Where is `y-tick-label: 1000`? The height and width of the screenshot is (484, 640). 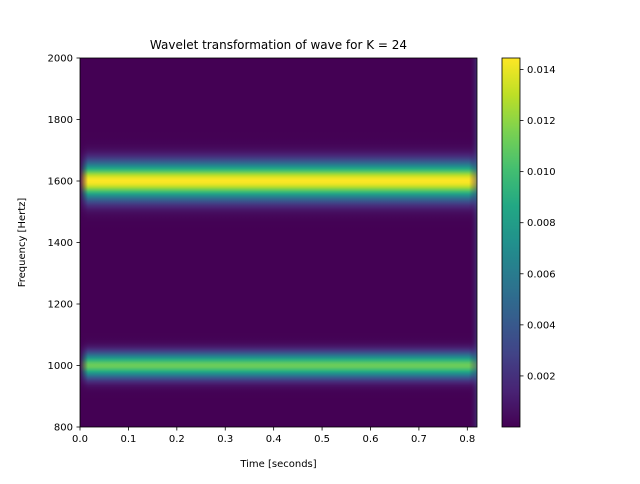 y-tick-label: 1000 is located at coordinates (60, 366).